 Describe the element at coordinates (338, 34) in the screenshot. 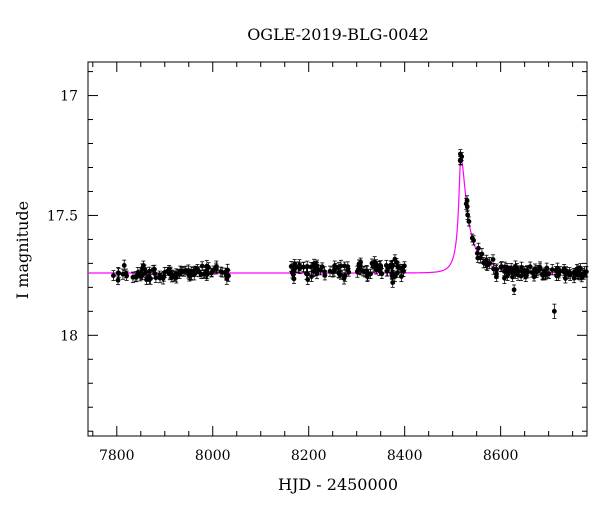

I see `chart-title: OGLE-2019-BLG-0042` at that location.